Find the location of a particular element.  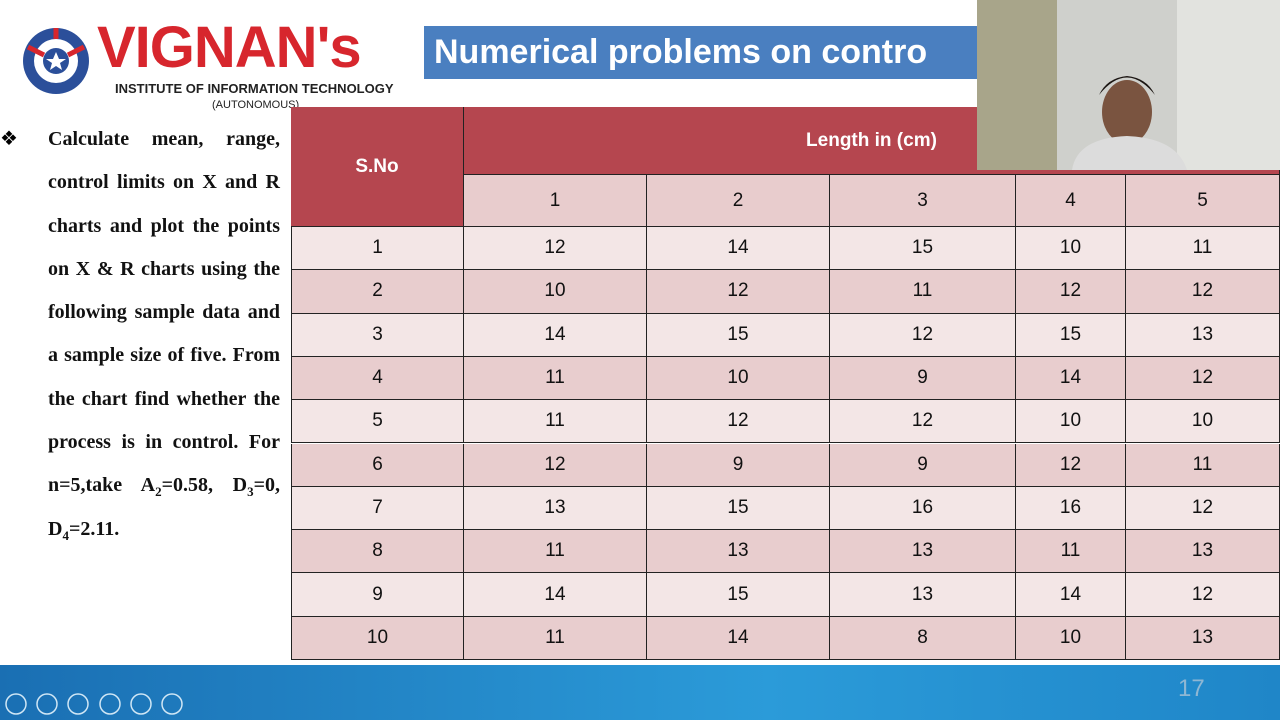

problem-part: =0, D is located at coordinates (164, 507).